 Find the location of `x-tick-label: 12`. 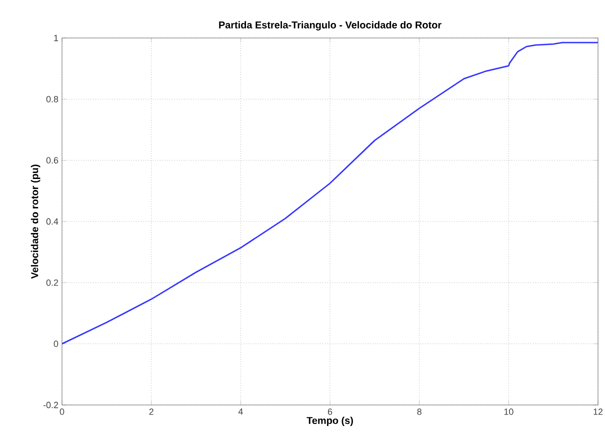

x-tick-label: 12 is located at coordinates (598, 411).